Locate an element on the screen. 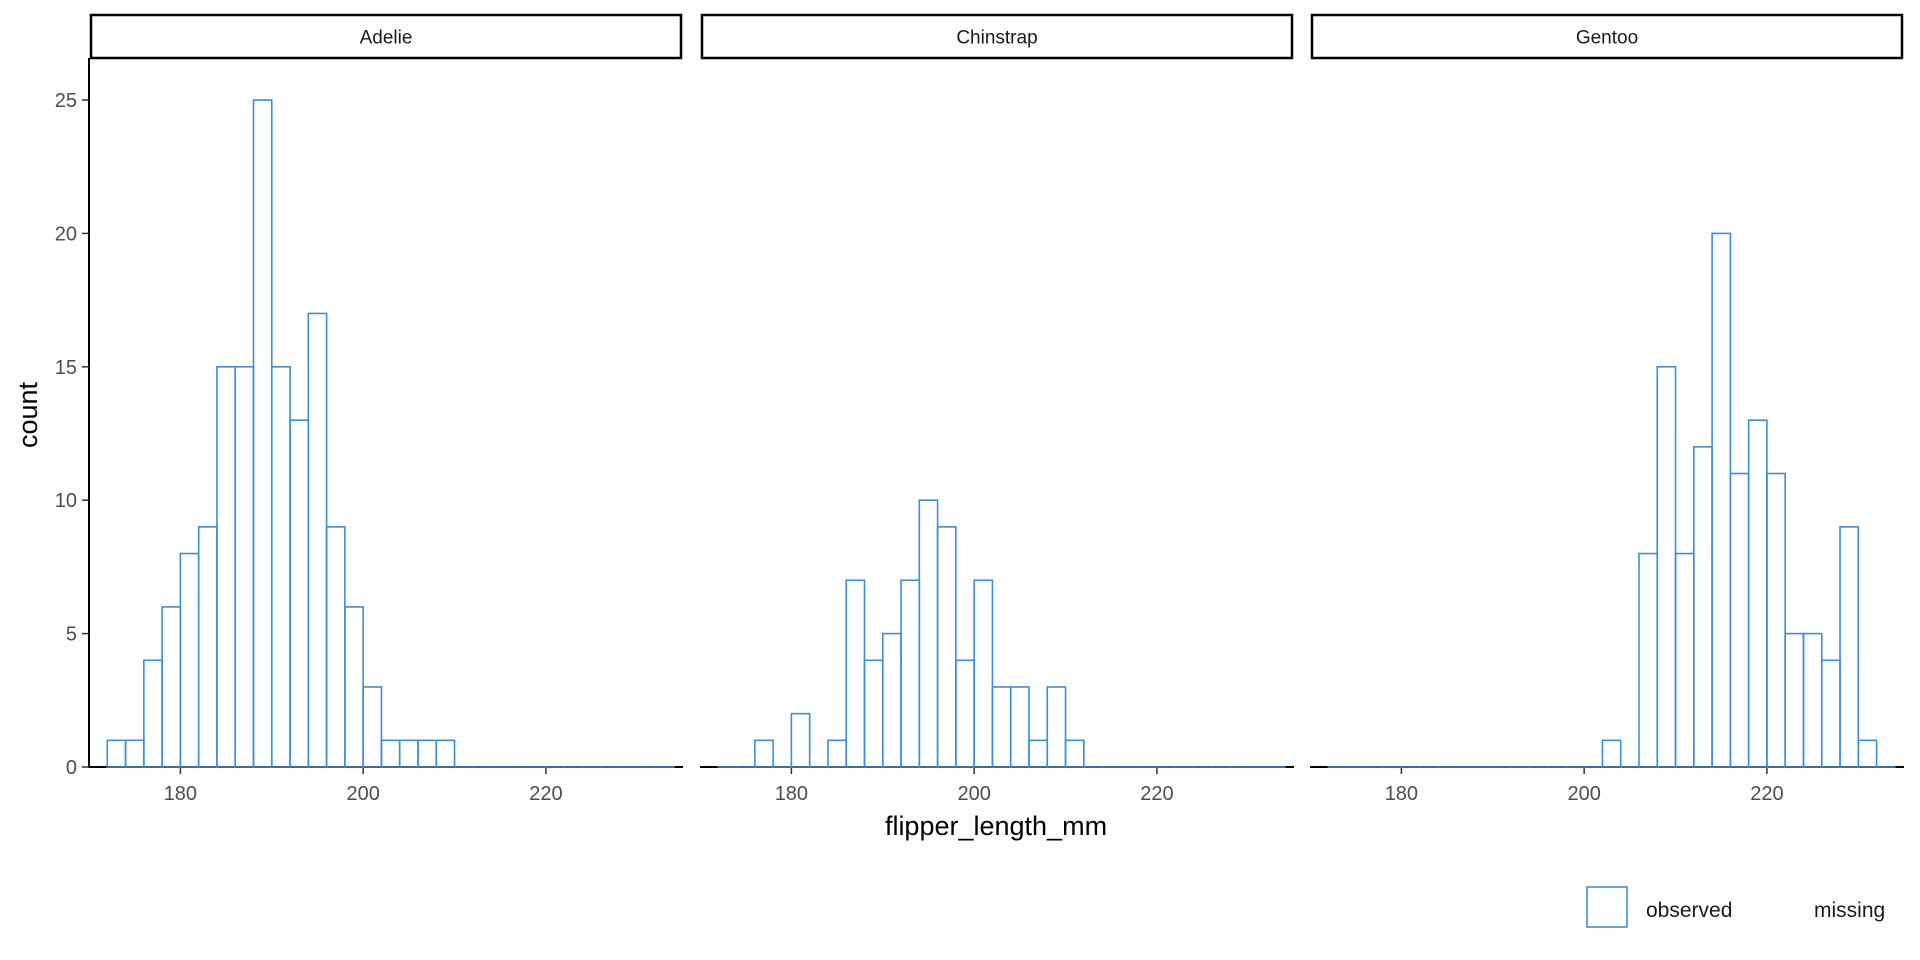 The width and height of the screenshot is (1920, 960). facet-label-chinstrap: Chinstrap is located at coordinates (996, 38).